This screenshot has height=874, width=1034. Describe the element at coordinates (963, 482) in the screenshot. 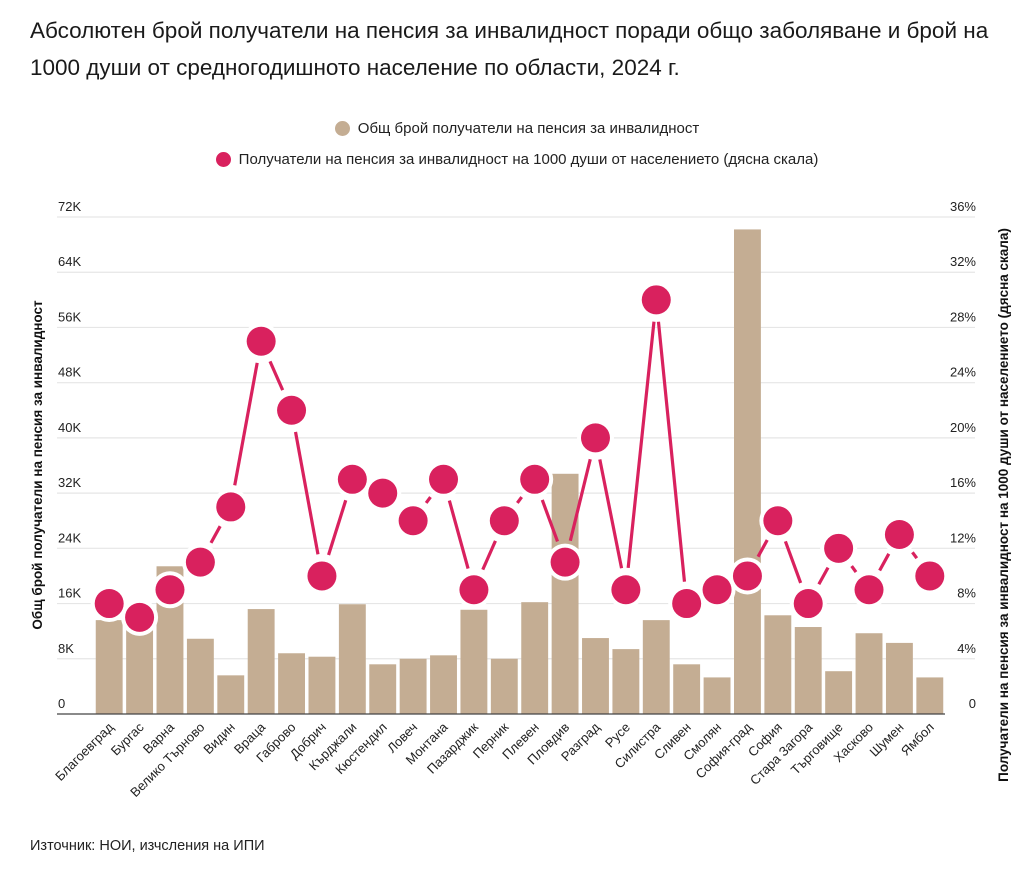

I see `y-tick-right: 16%` at that location.